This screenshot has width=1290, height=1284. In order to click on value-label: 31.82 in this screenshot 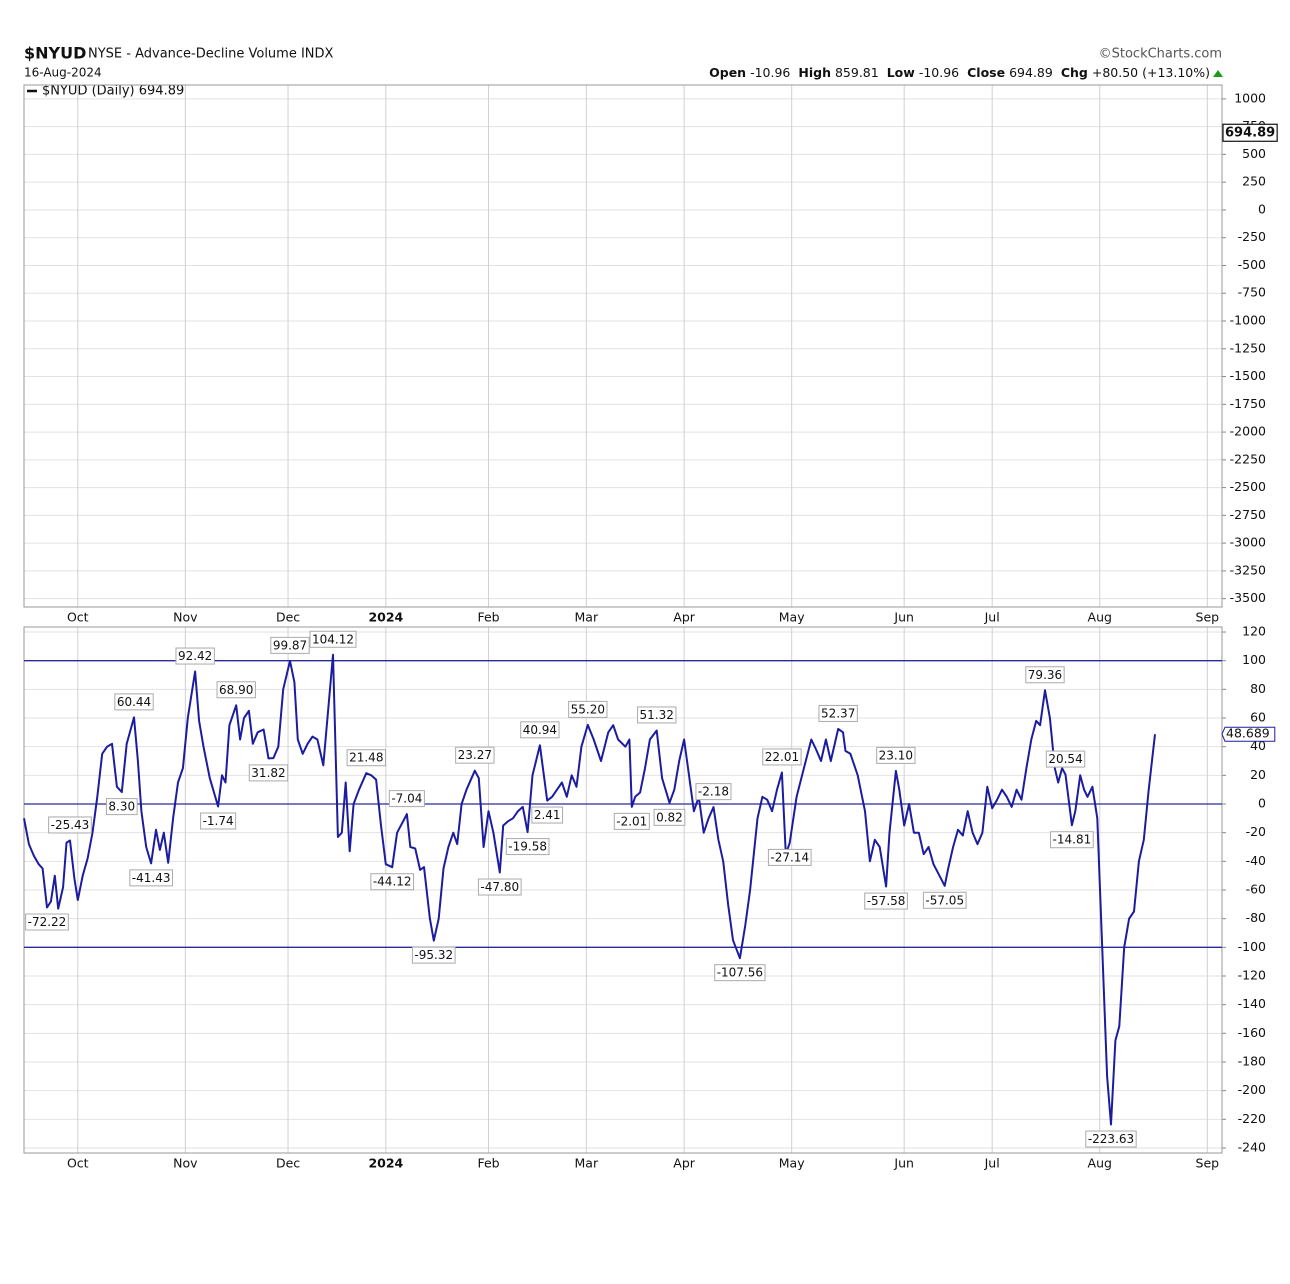, I will do `click(268, 773)`.